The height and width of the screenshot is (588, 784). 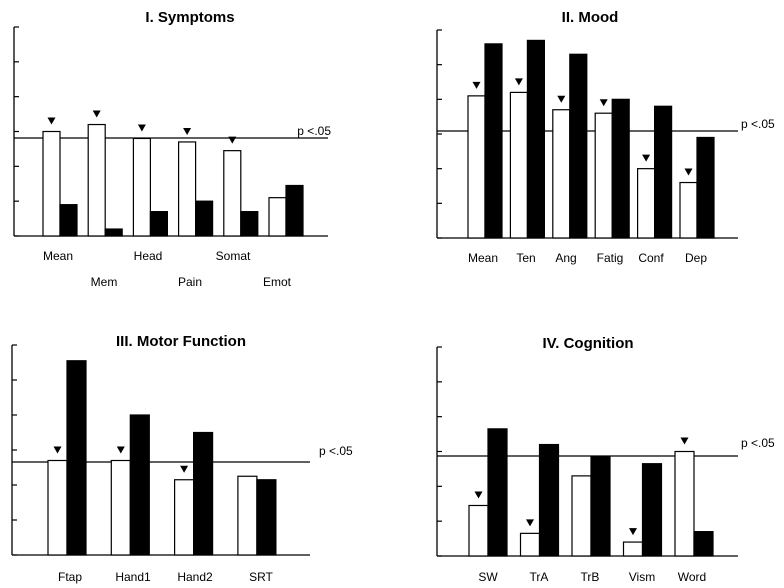 I want to click on x-tick-label: Emot, so click(x=277, y=282).